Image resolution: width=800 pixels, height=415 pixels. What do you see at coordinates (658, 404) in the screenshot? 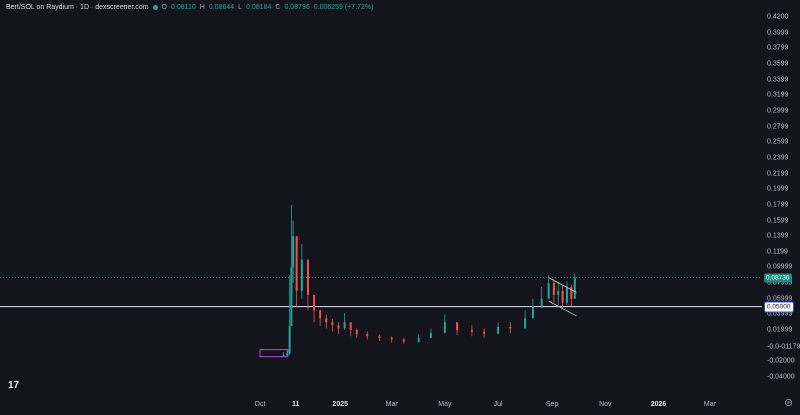
I see `time-tick: 2026` at bounding box center [658, 404].